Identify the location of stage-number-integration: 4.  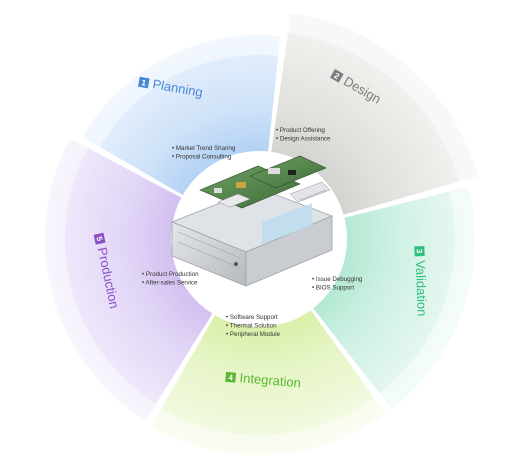
(231, 377).